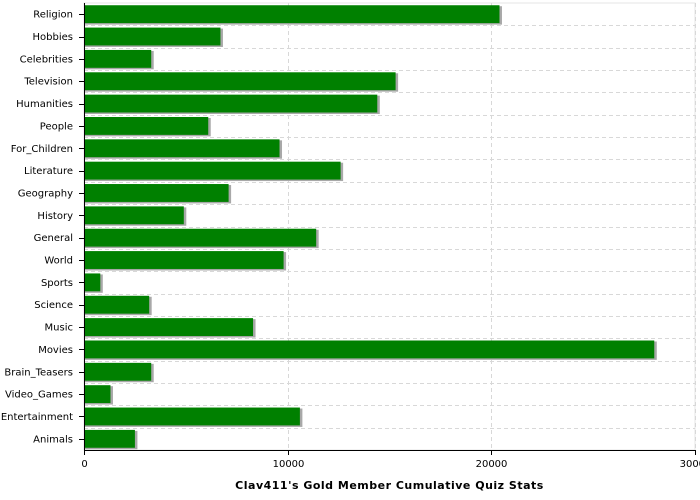 Image resolution: width=700 pixels, height=500 pixels. Describe the element at coordinates (690, 464) in the screenshot. I see `x-tick-label: 30000` at that location.